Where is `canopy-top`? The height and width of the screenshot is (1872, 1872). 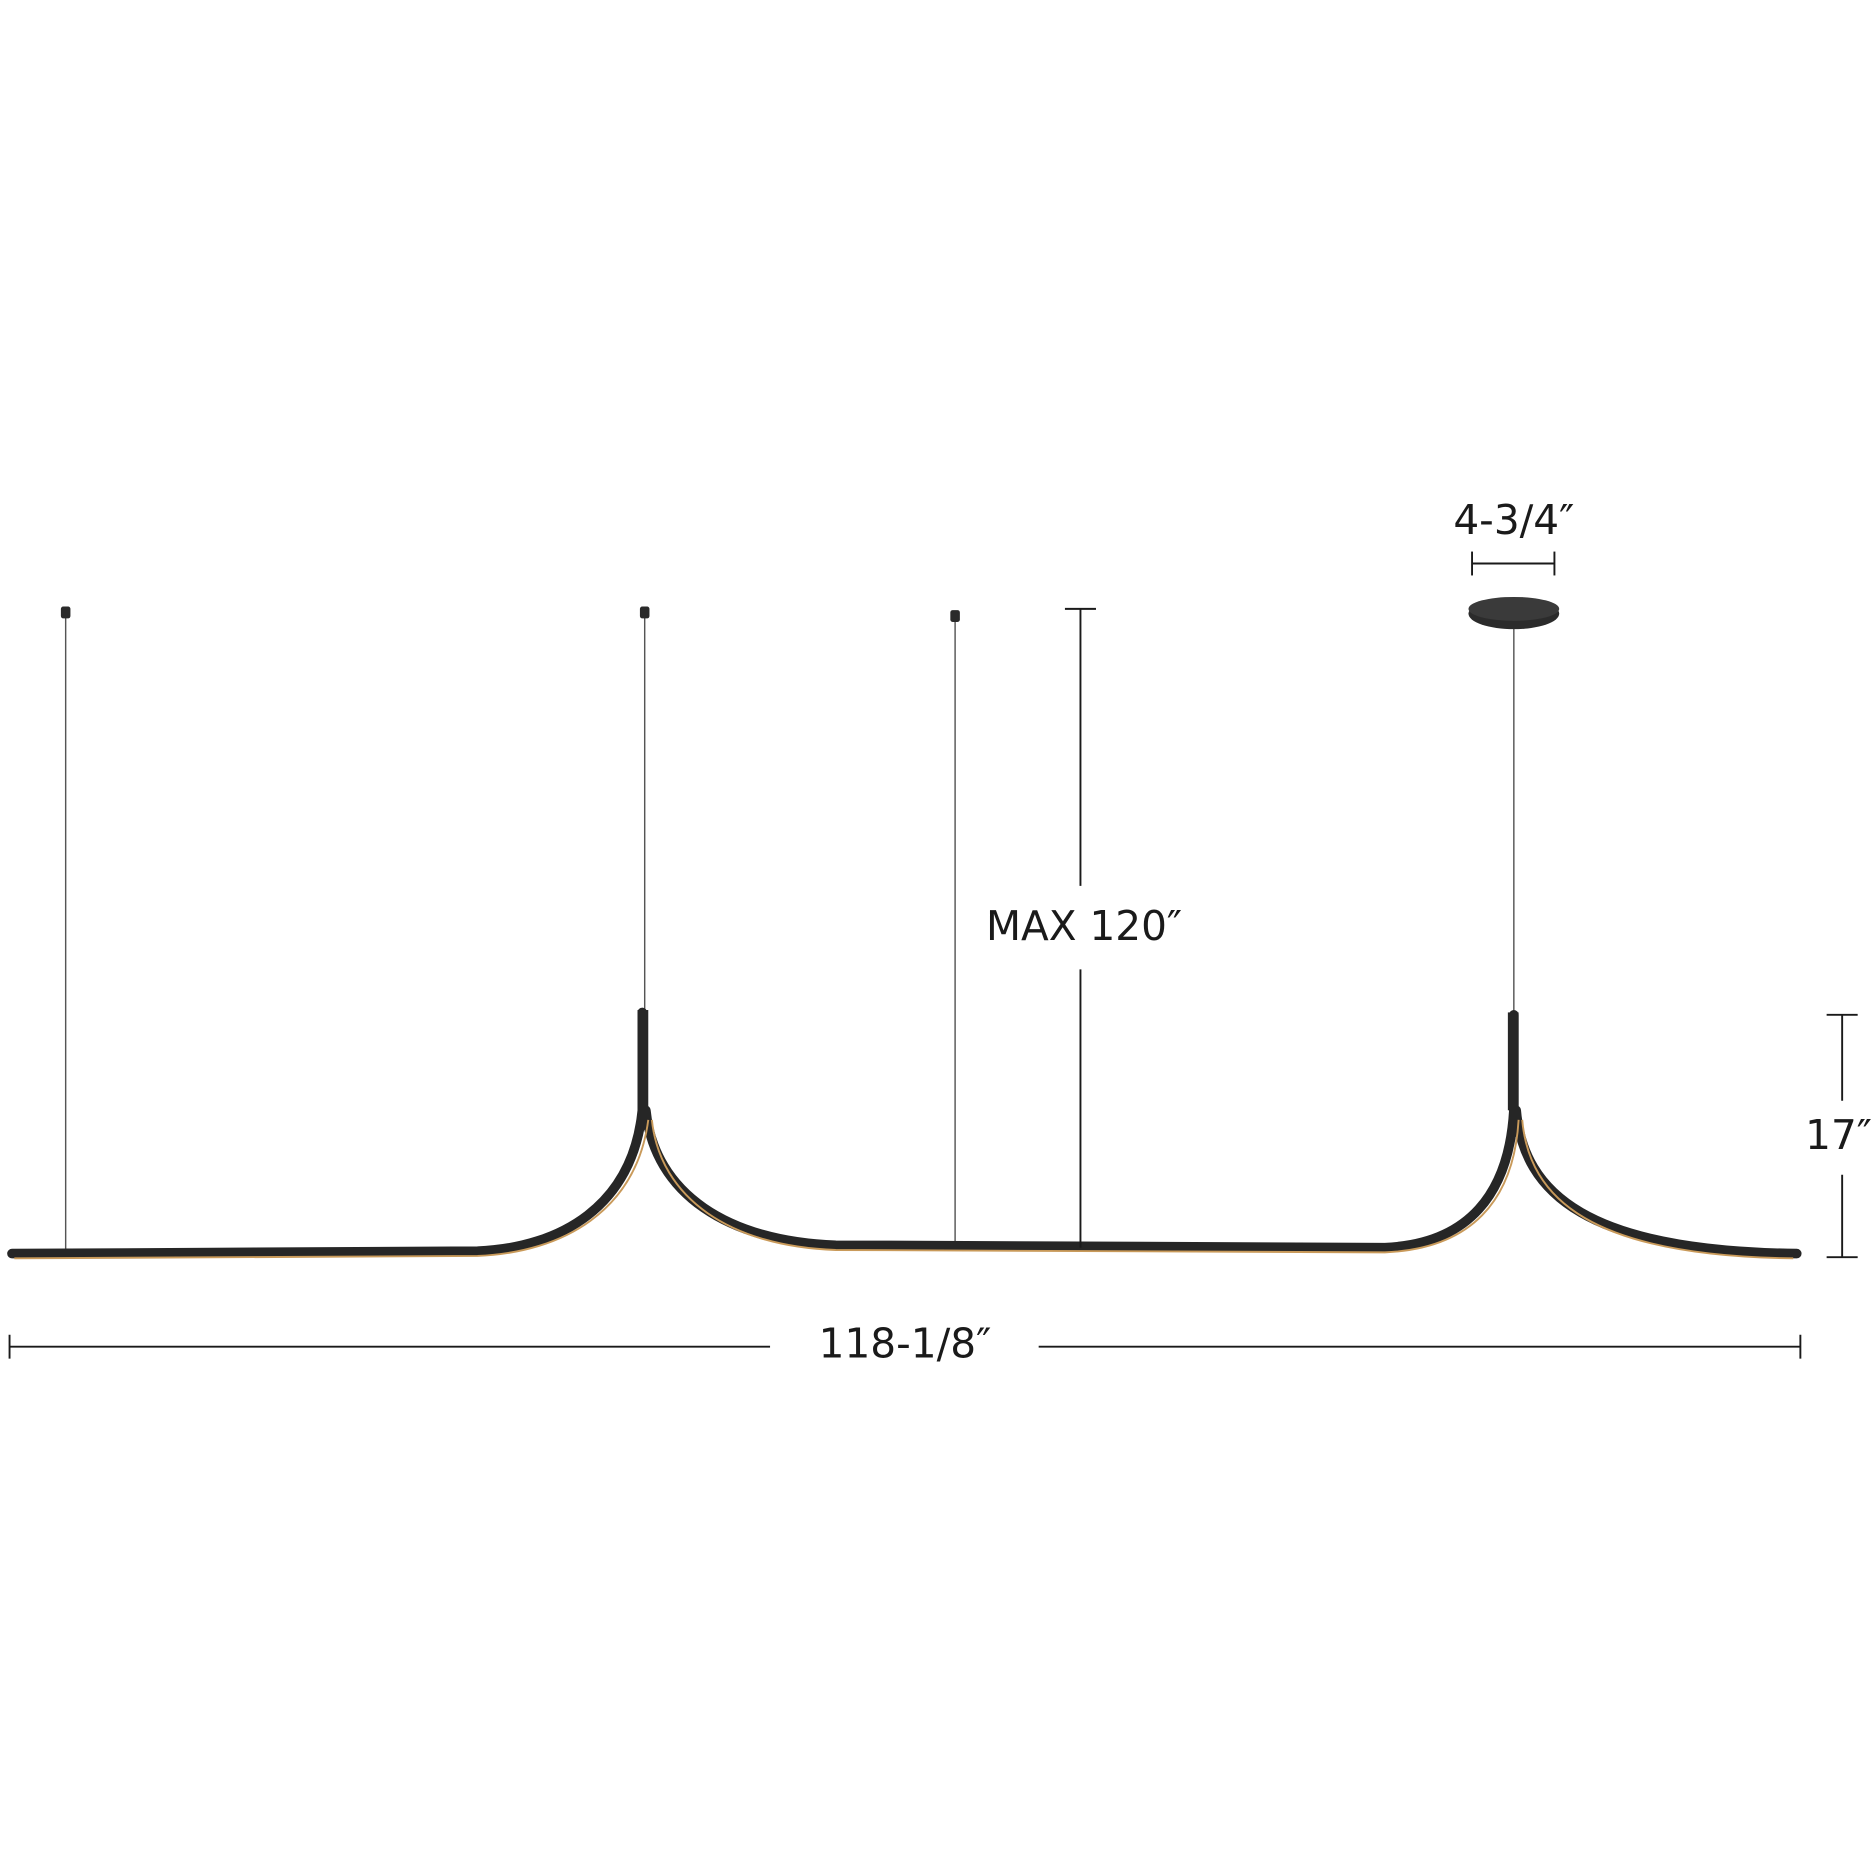
canopy-top is located at coordinates (1514, 608).